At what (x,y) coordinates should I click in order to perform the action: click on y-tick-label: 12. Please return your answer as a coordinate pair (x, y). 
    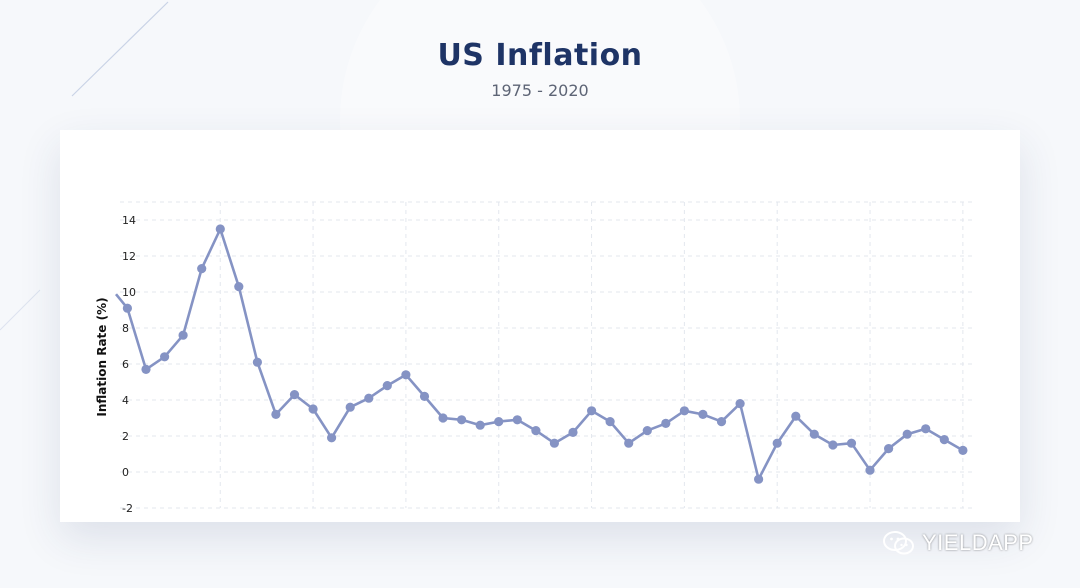
    Looking at the image, I should click on (129, 256).